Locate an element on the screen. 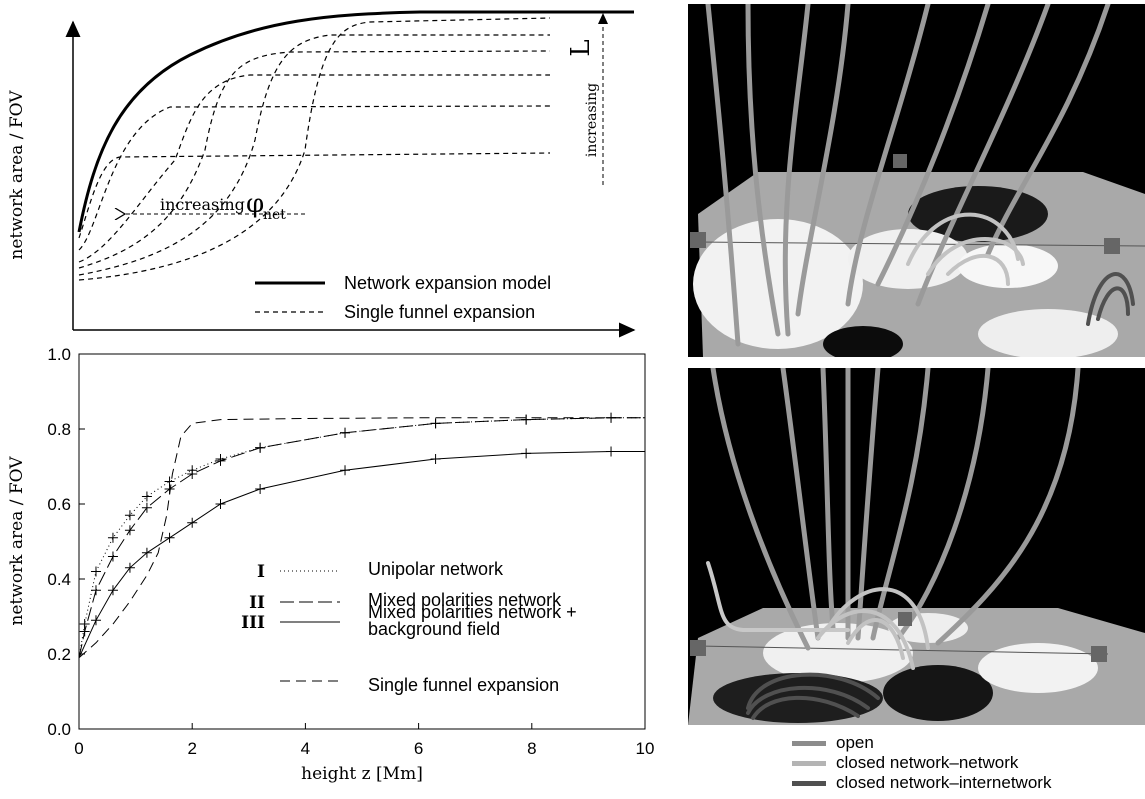  phi-label: φ is located at coordinates (255, 204).